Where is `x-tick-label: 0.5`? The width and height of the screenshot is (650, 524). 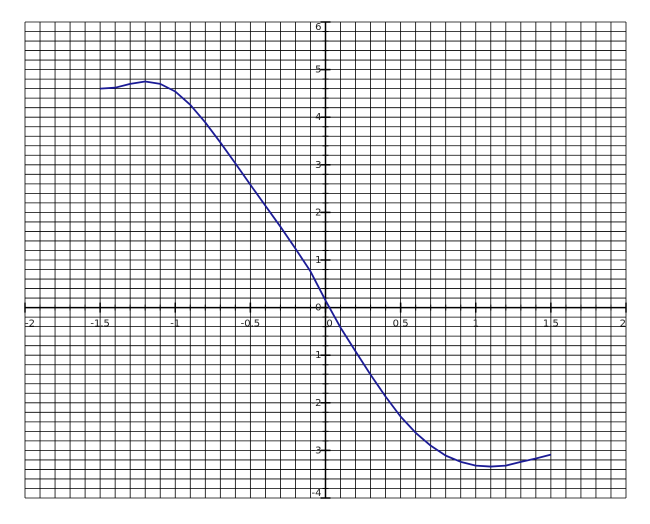 x-tick-label: 0.5 is located at coordinates (401, 324).